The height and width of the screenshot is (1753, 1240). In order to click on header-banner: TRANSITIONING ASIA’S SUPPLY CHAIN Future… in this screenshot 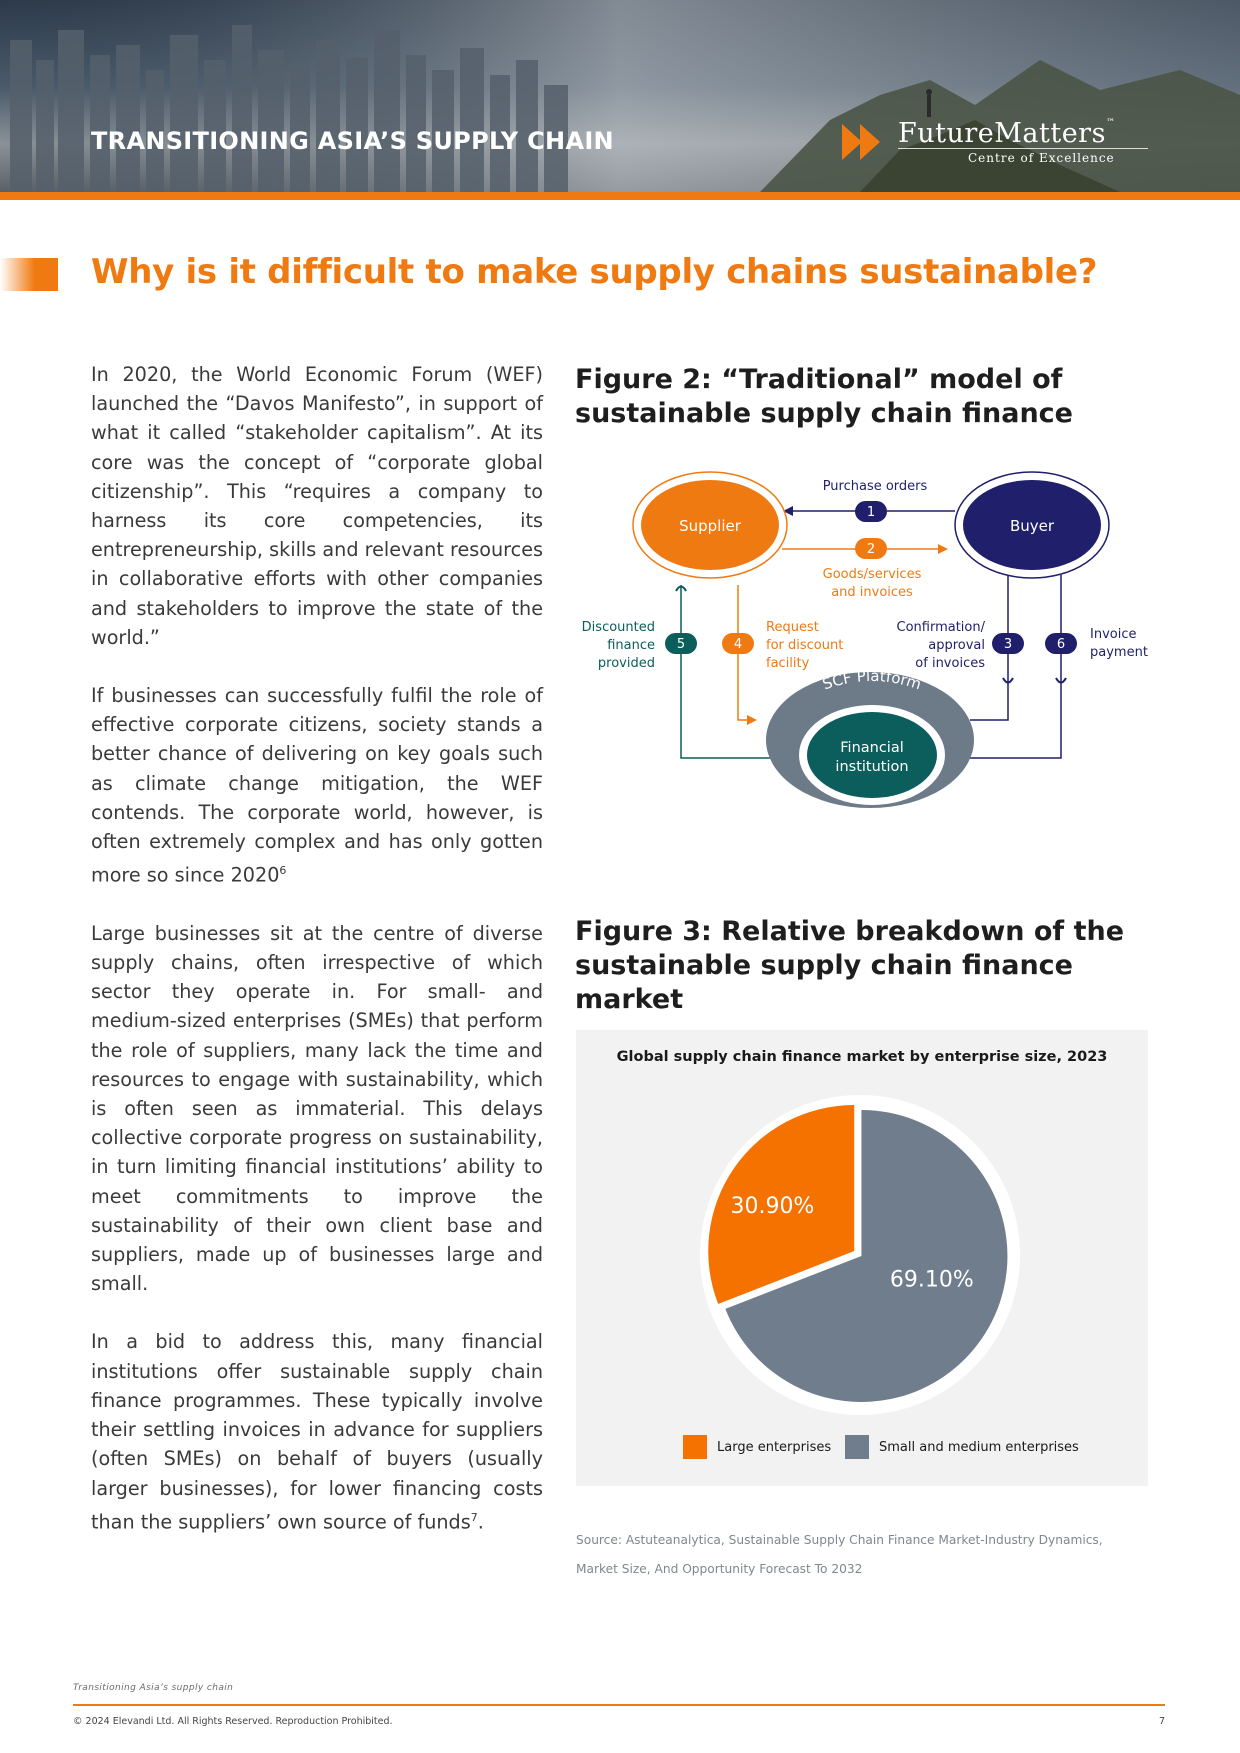, I will do `click(620, 96)`.